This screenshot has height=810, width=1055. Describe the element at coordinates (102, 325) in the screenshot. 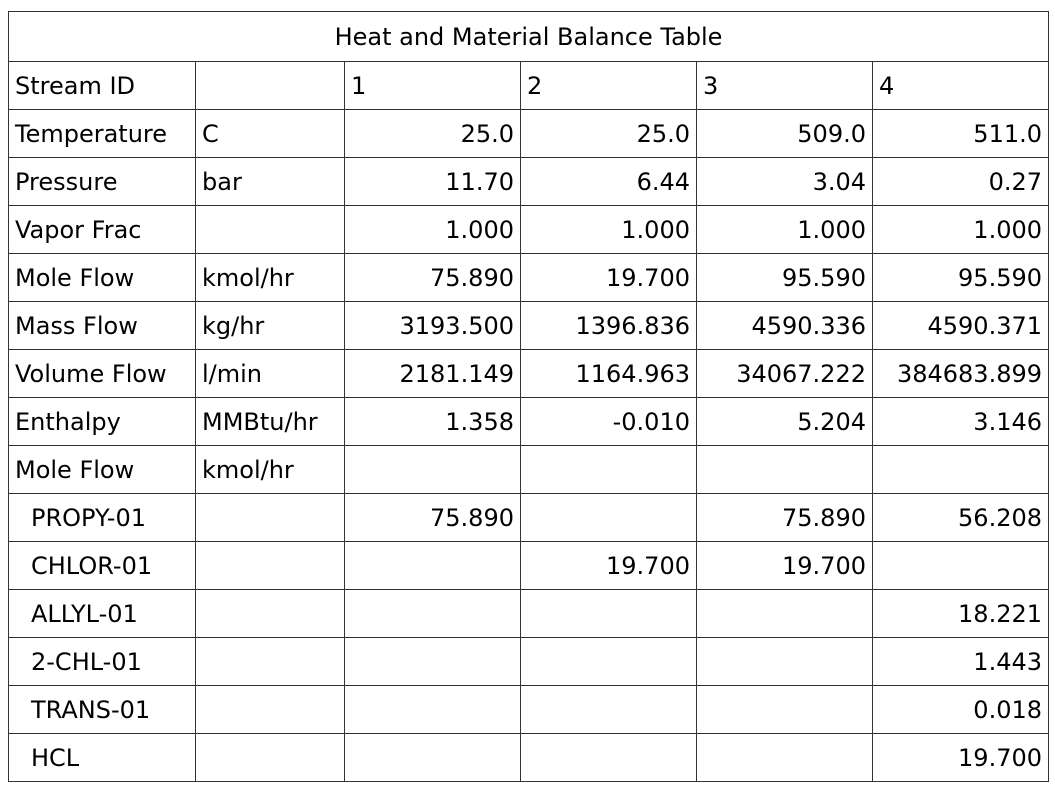

I see `property-name: Mass Flow` at that location.